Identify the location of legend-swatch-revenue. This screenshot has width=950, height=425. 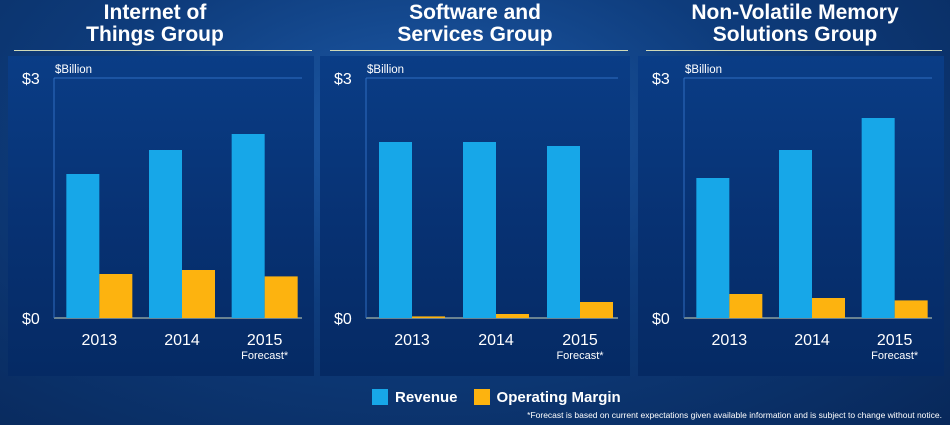
(380, 397).